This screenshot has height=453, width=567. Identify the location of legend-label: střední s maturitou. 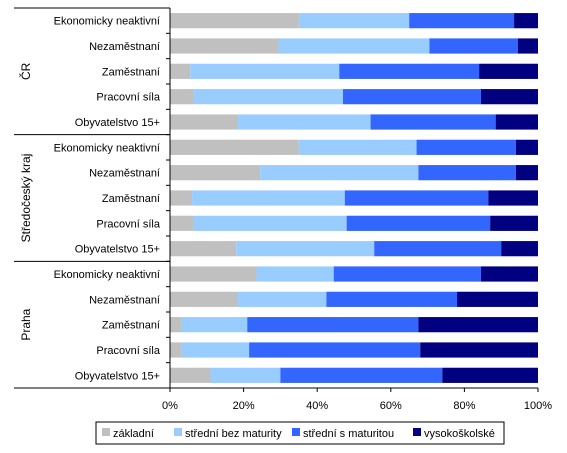
(348, 434).